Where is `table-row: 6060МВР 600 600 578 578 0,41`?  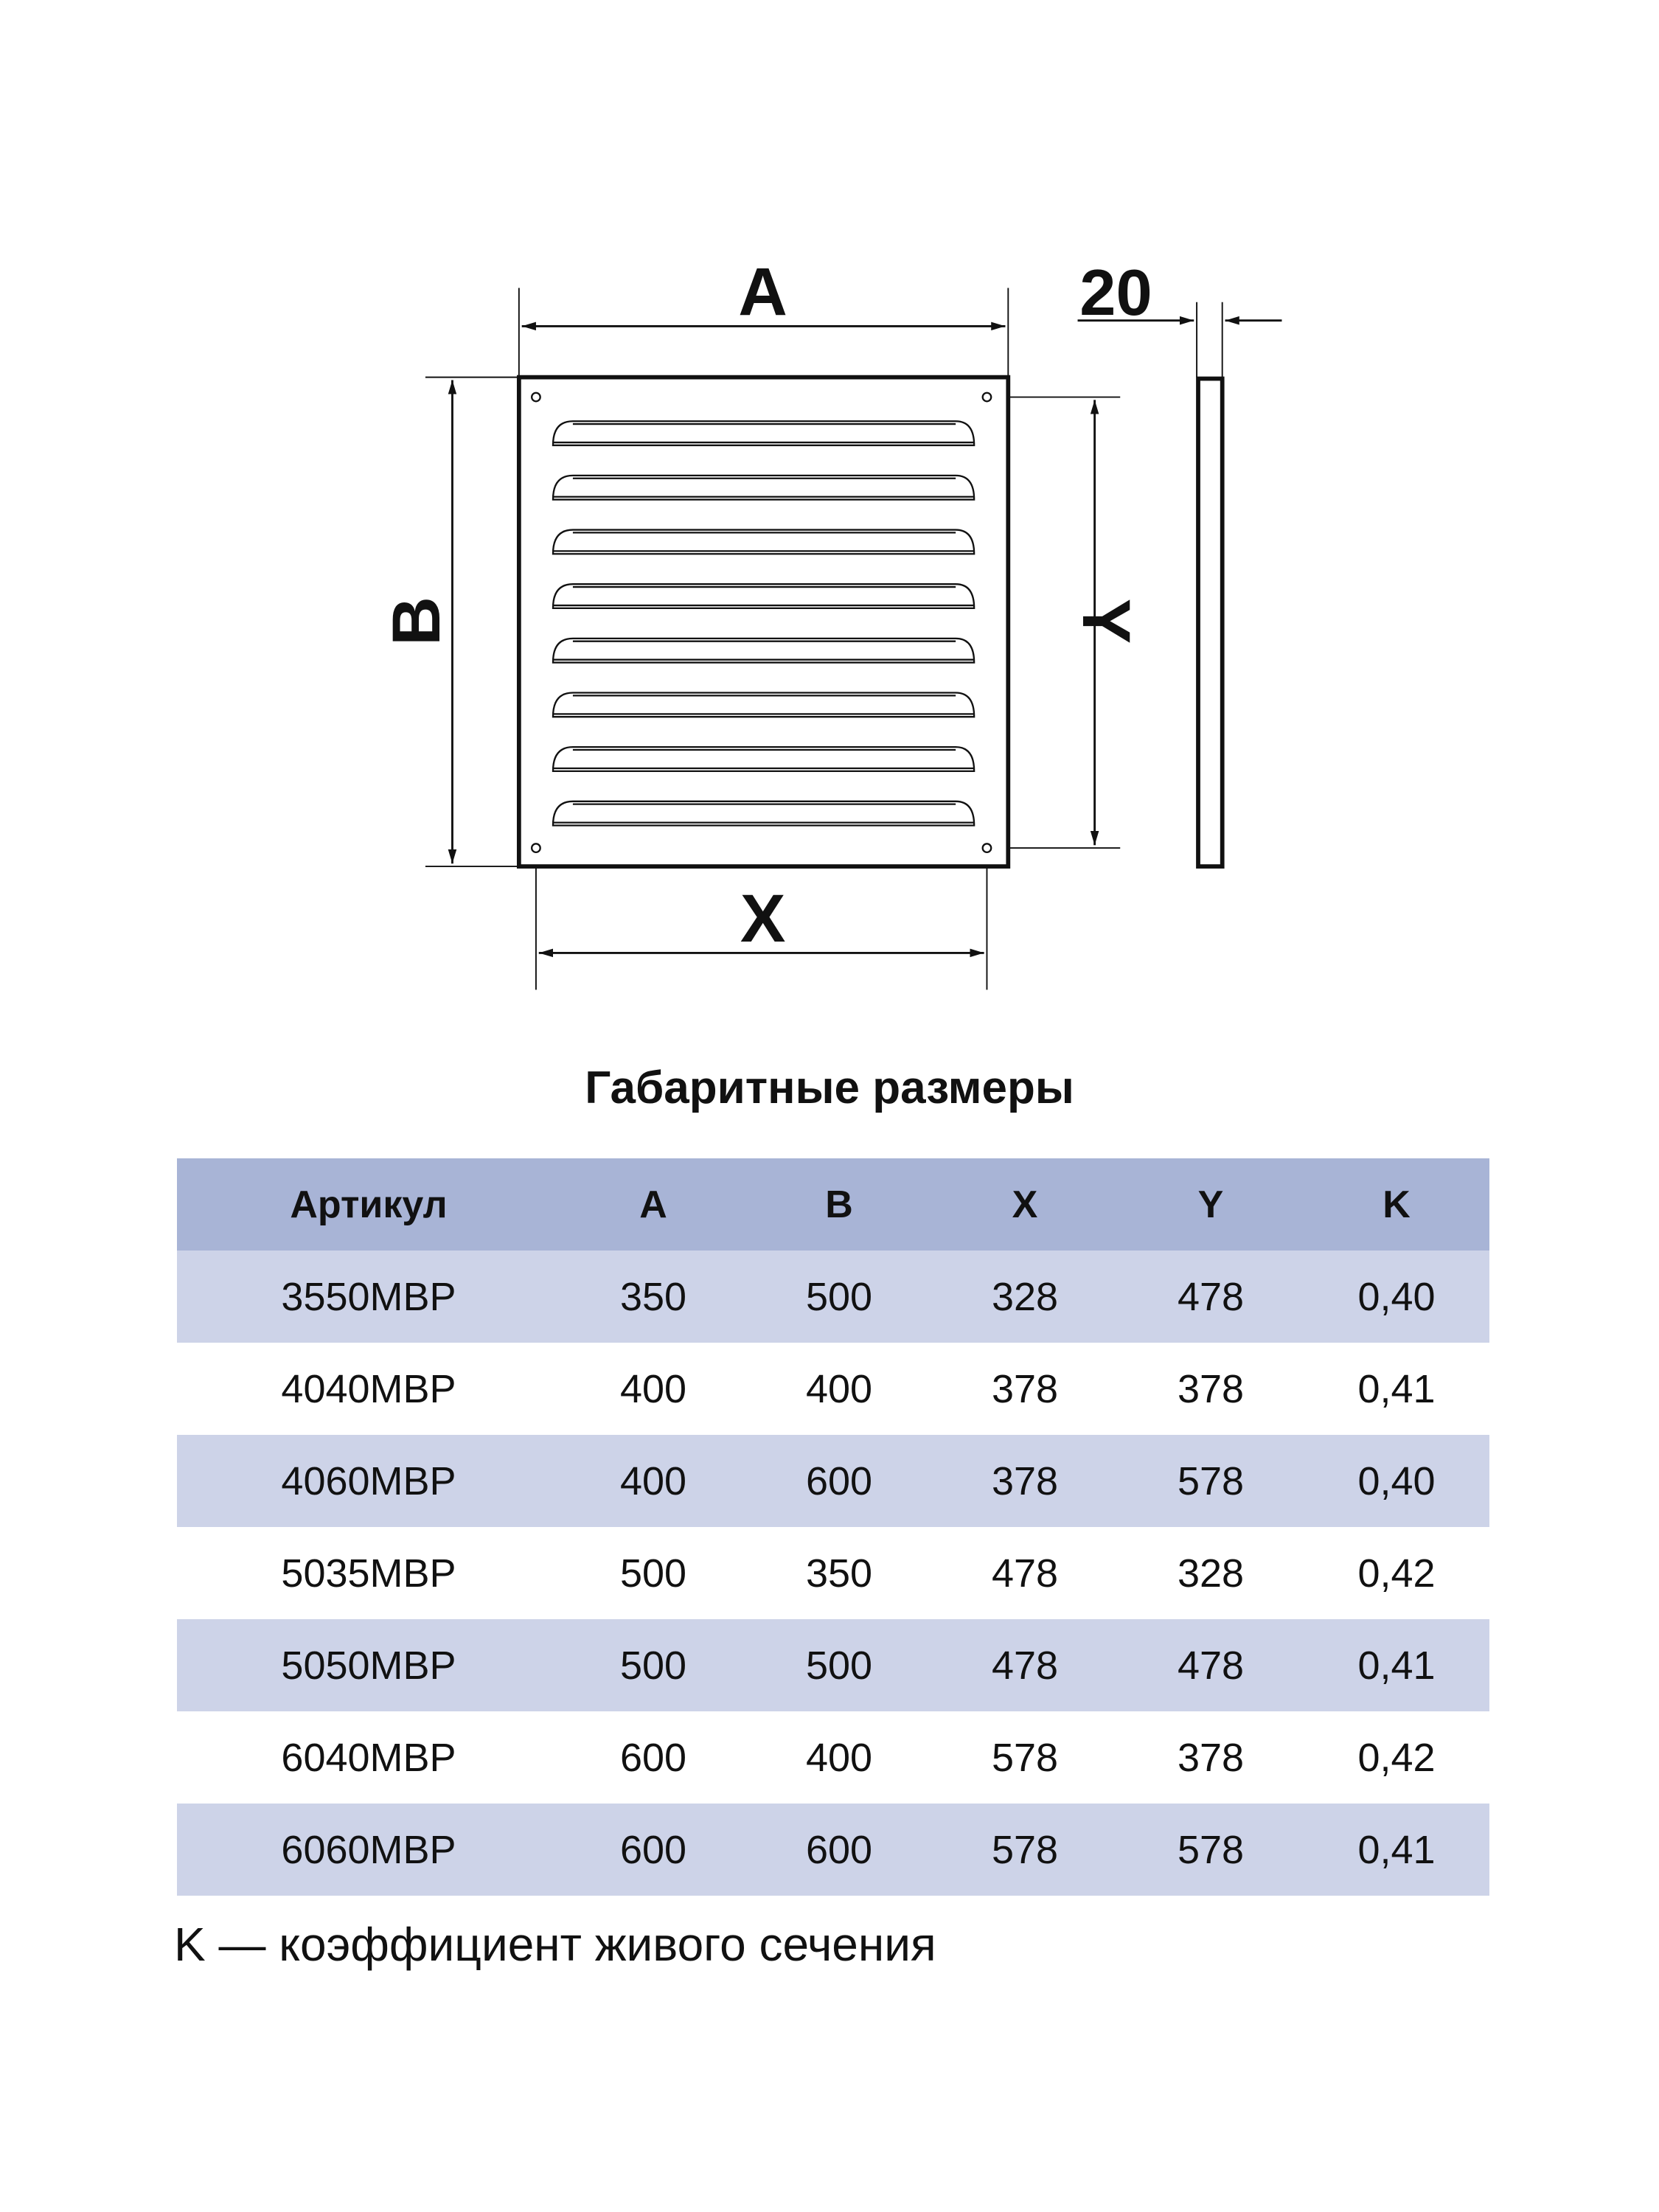
table-row: 6060МВР 600 600 578 578 0,41 is located at coordinates (833, 1850).